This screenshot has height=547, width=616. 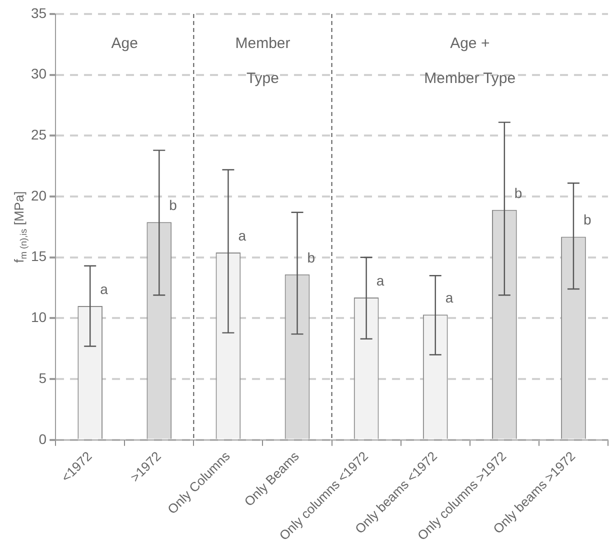 I want to click on annotation: Age, so click(x=124, y=43).